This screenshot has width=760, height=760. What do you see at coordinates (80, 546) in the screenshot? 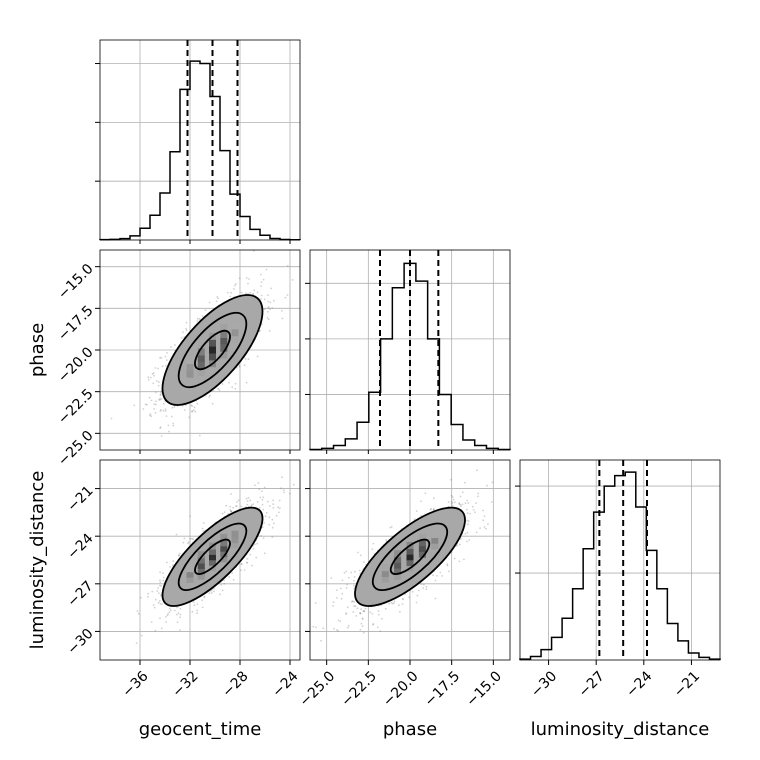
I see `y-tick-label: −24` at bounding box center [80, 546].